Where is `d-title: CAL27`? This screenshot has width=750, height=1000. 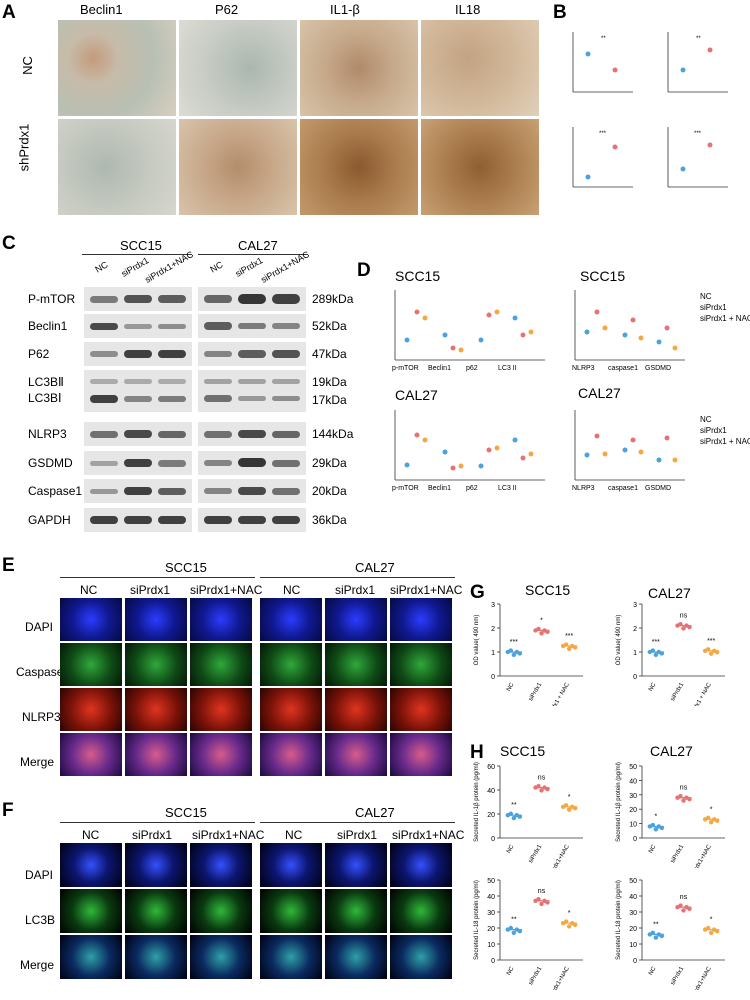 d-title: CAL27 is located at coordinates (599, 393).